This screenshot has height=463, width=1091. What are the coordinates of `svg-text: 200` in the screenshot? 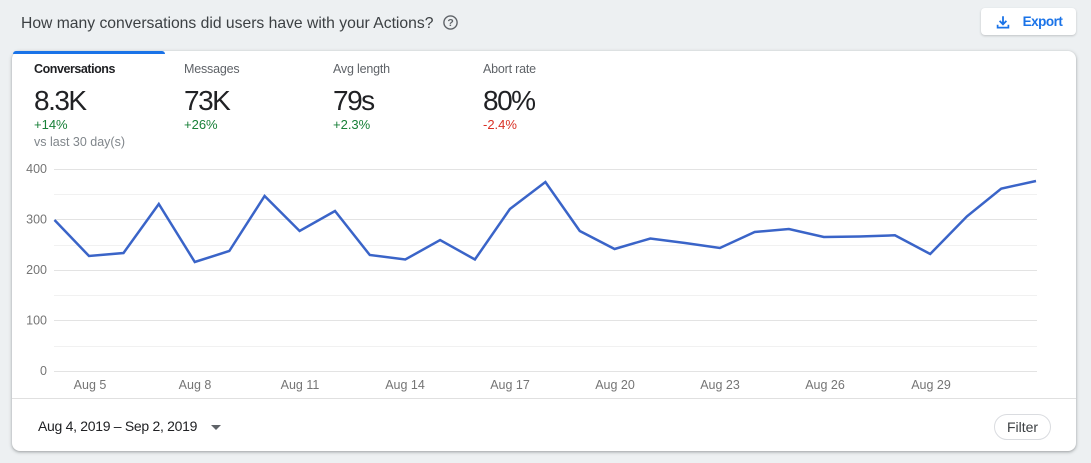 It's located at (36, 270).